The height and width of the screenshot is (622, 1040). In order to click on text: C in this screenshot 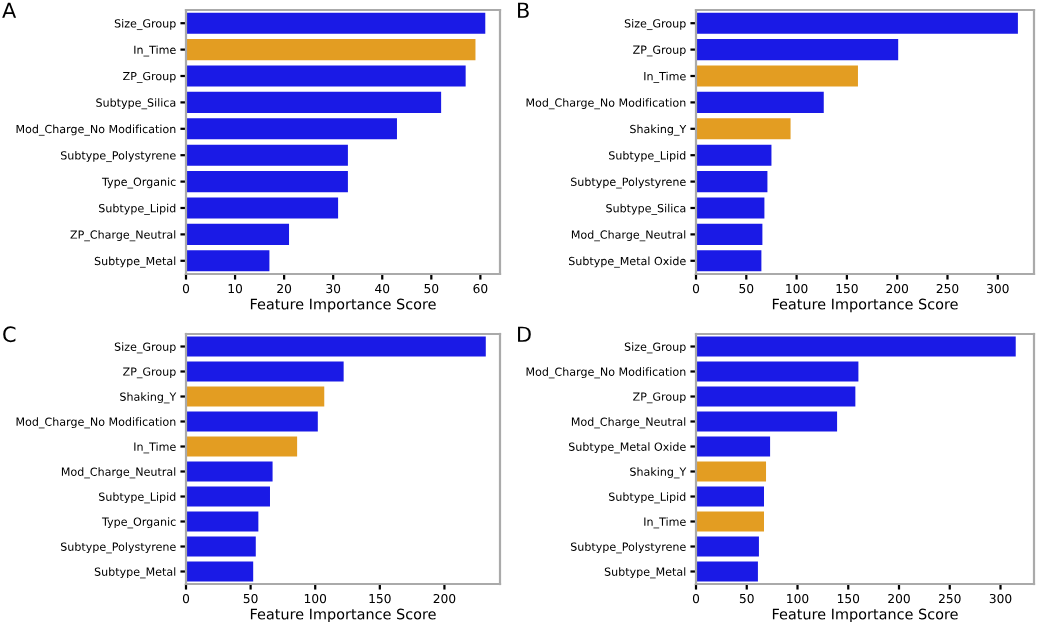, I will do `click(9, 334)`.